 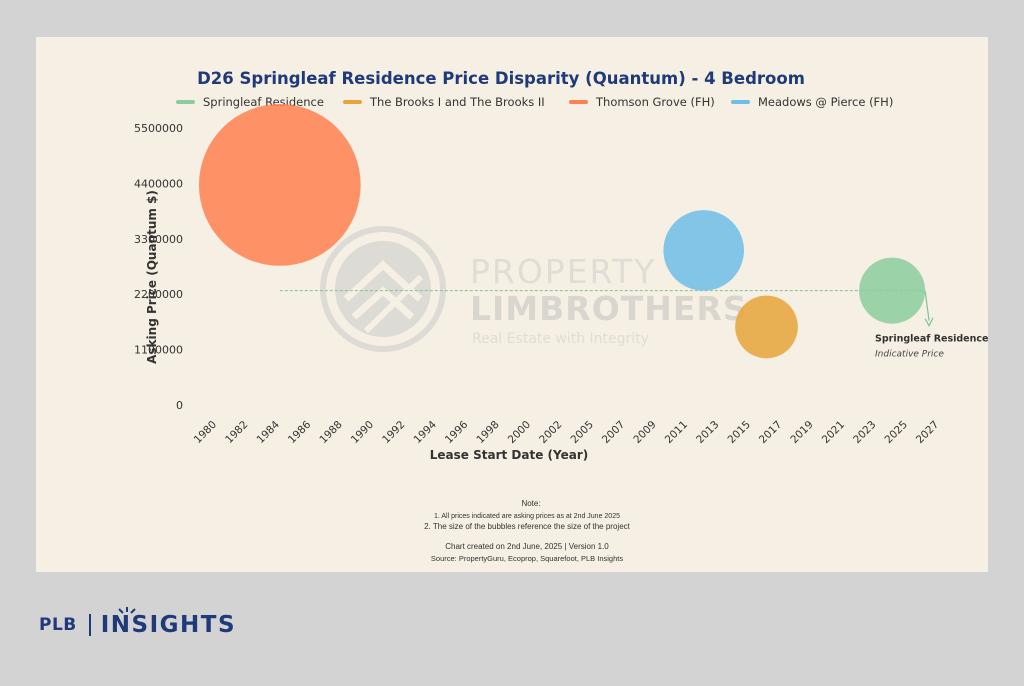 I want to click on y-tick-label: 1100000, so click(x=158, y=350).